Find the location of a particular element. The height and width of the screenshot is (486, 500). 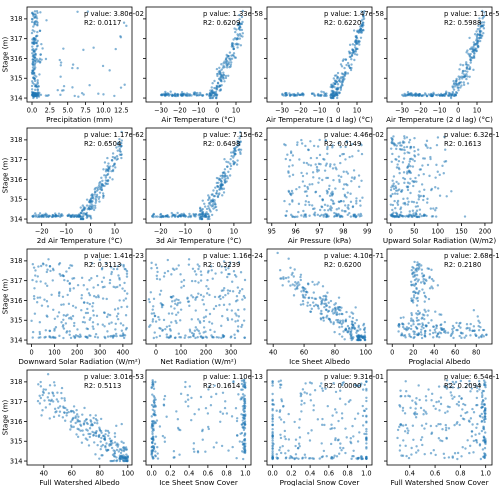

x-tick-label: 100 is located at coordinates (181, 353).